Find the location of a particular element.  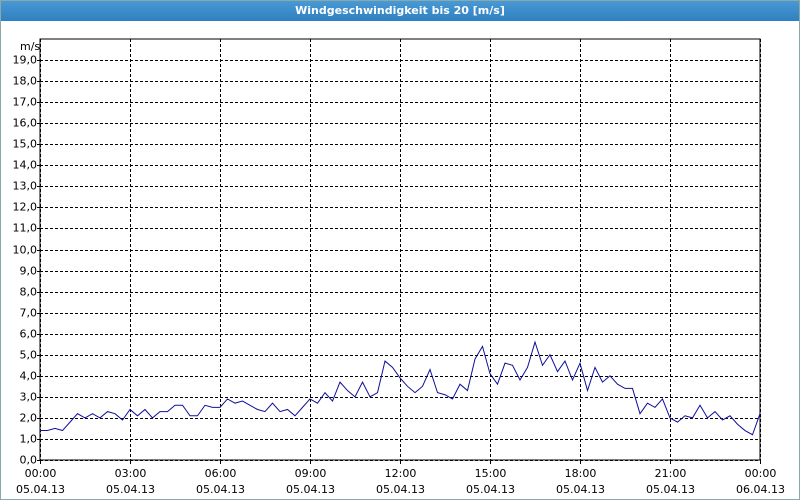

y-tick-label: 17,0 is located at coordinates (25, 102).